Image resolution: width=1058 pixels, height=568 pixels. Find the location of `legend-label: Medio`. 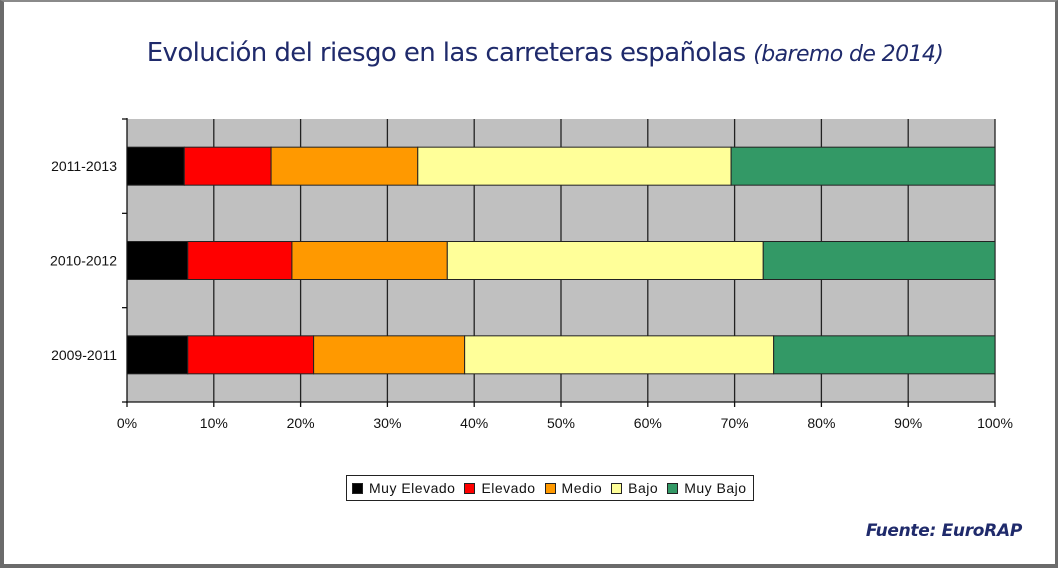

legend-label: Medio is located at coordinates (582, 488).